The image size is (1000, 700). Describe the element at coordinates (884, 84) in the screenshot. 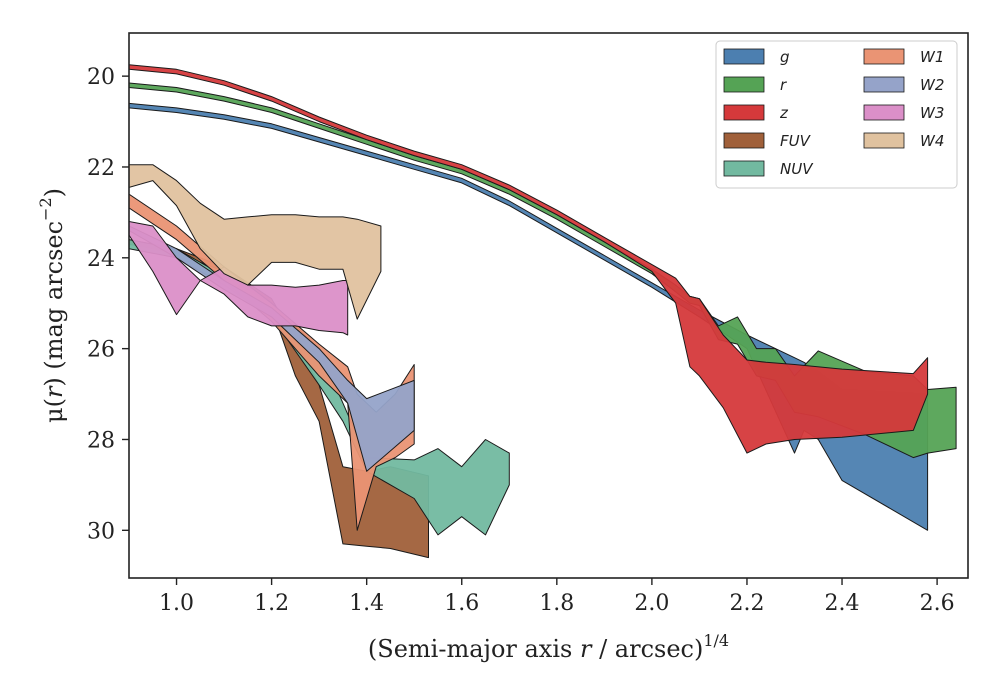

I see `legend-swatch-w2` at that location.